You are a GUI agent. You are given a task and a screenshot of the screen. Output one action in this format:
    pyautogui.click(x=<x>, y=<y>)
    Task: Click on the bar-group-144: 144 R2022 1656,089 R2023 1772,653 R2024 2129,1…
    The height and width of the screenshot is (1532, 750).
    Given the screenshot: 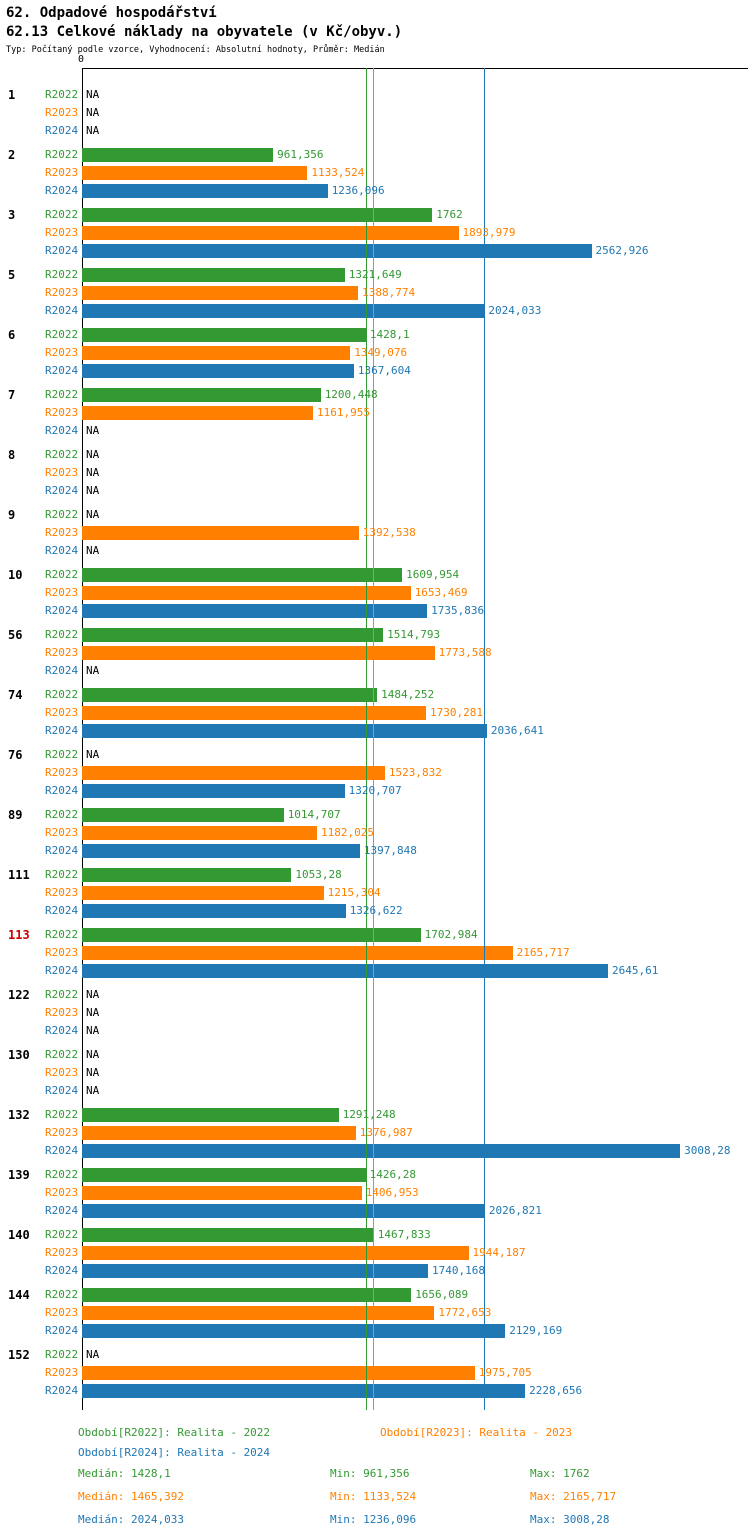 What is the action you would take?
    pyautogui.click(x=375, y=1313)
    